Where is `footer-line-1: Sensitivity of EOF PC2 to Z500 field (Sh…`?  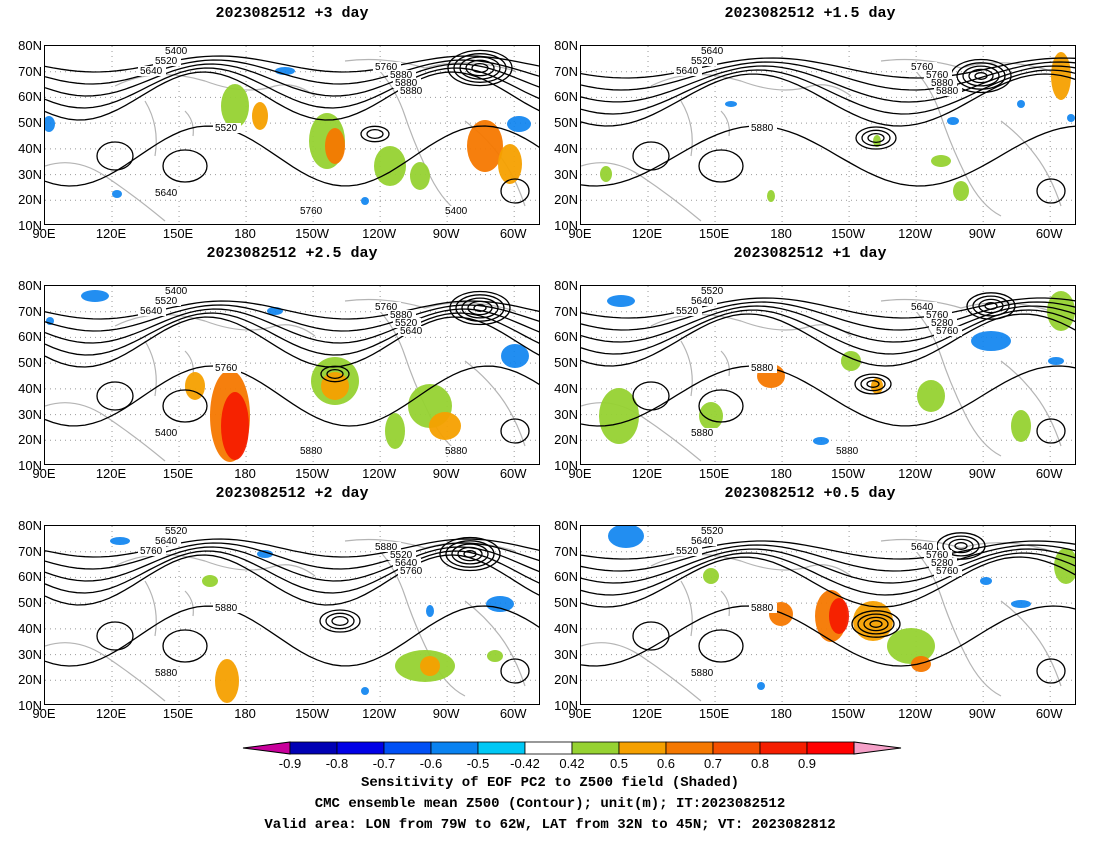
footer-line-1: Sensitivity of EOF PC2 to Z500 field (Sh… is located at coordinates (550, 783).